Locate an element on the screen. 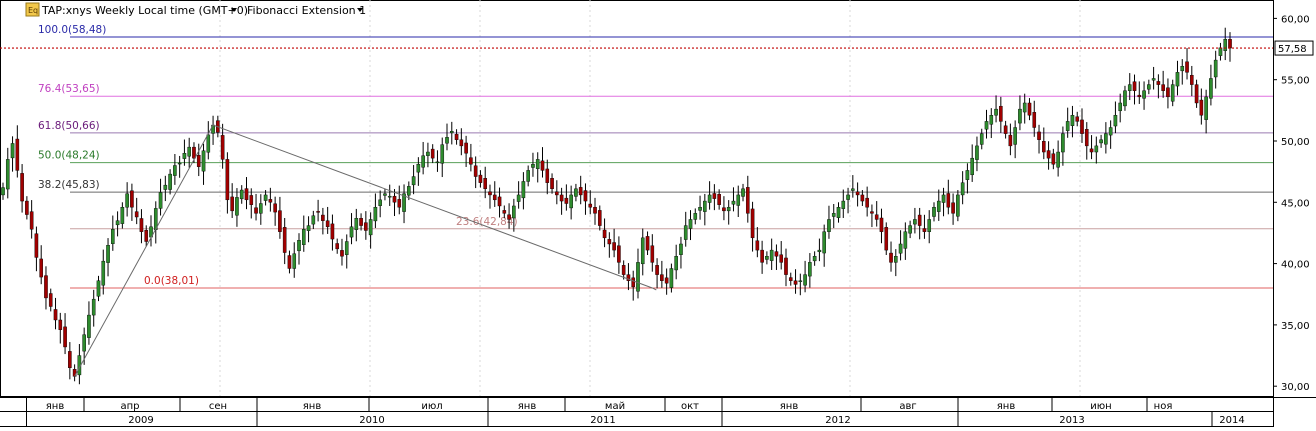  eq-icon is located at coordinates (32, 9).